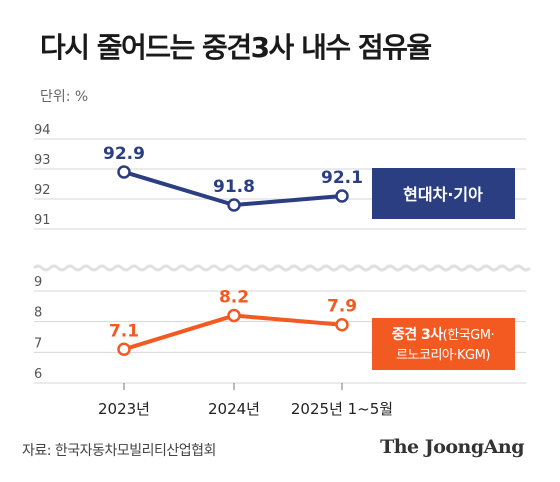 The image size is (560, 482). Describe the element at coordinates (234, 409) in the screenshot. I see `x-tick-label: 2024년` at that location.